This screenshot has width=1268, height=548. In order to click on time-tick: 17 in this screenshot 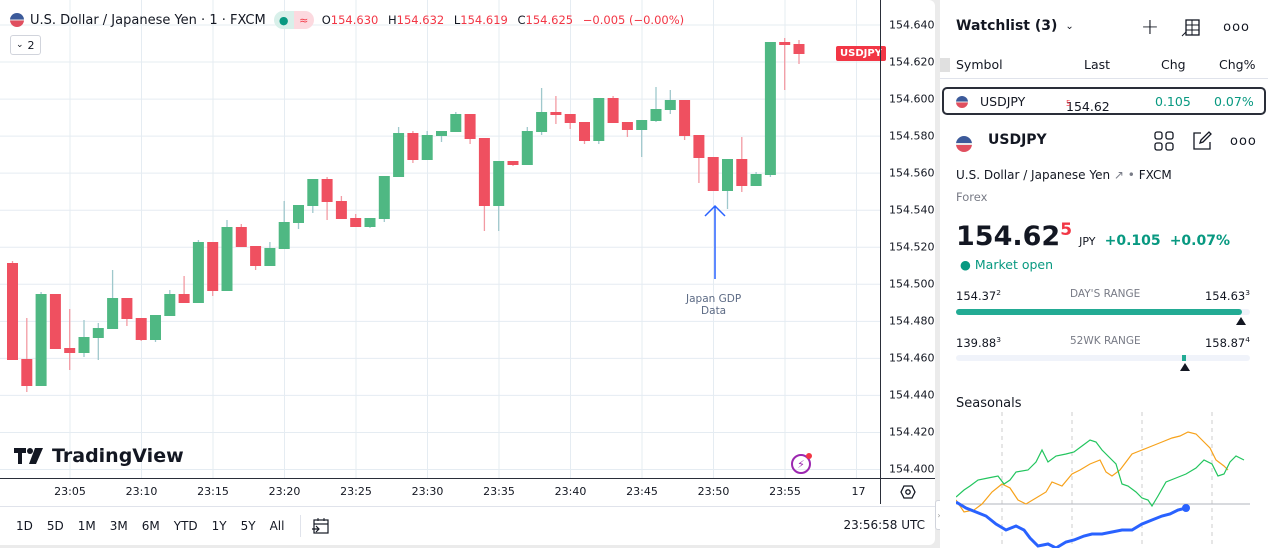, I will do `click(858, 491)`.